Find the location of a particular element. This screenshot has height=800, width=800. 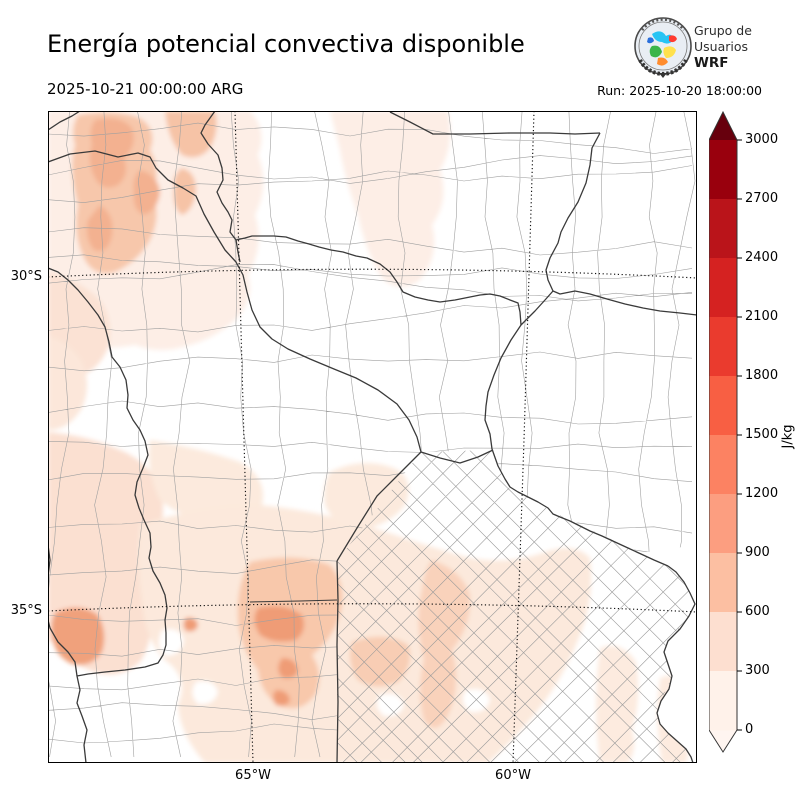

valid-time-label: 2025-10-21 00:00:00 ARG is located at coordinates (145, 89).